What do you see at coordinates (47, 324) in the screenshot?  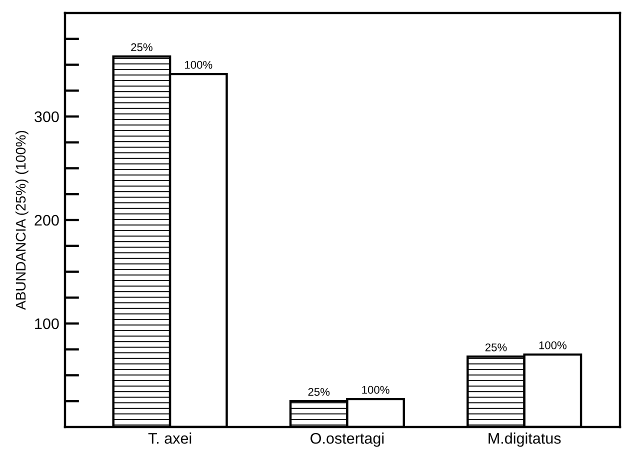 I see `y-tick-label: 100` at bounding box center [47, 324].